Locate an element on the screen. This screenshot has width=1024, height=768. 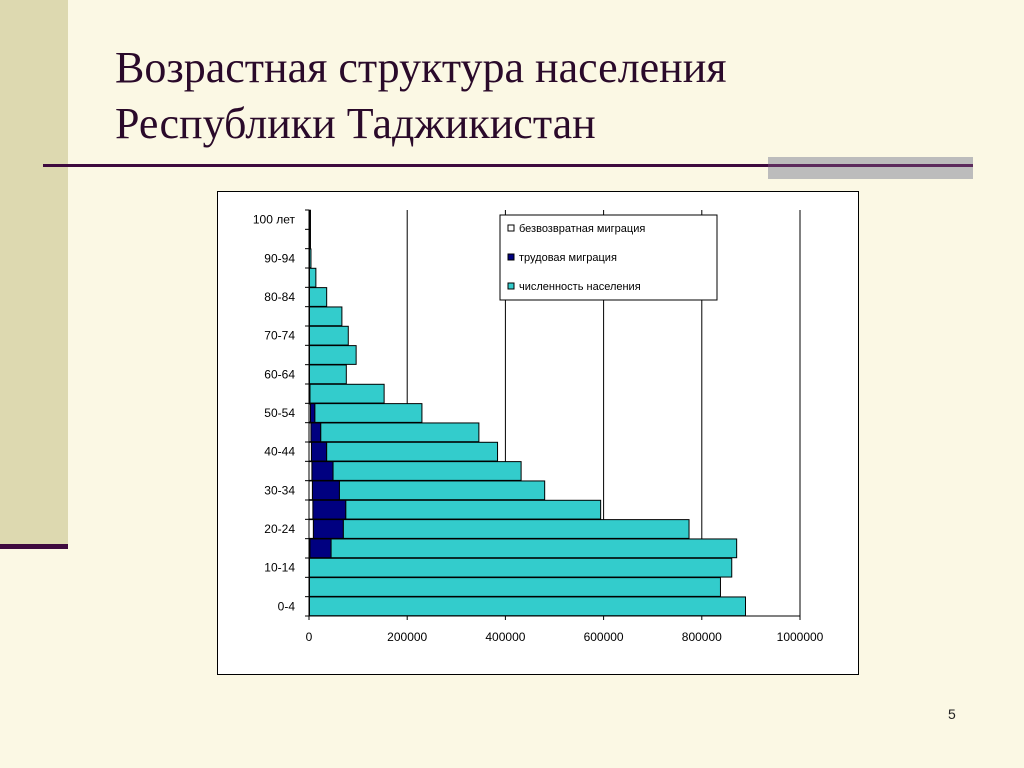
y-tick-label: 70-74 is located at coordinates (279, 336).